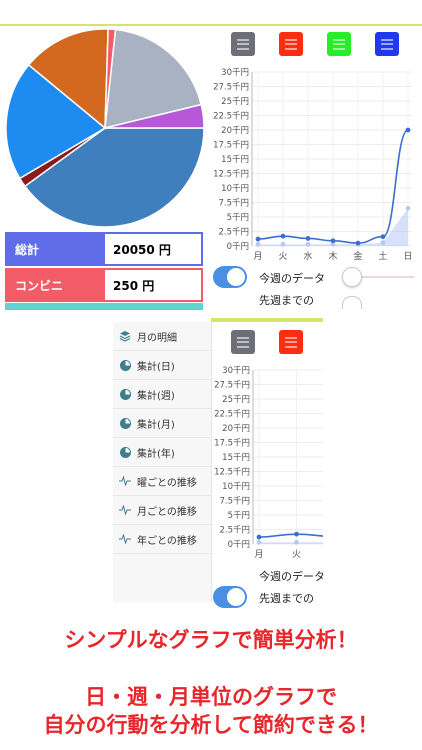 This screenshot has width=422, height=750. What do you see at coordinates (231, 116) in the screenshot?
I see `y-tick-label: 22.5千円` at bounding box center [231, 116].